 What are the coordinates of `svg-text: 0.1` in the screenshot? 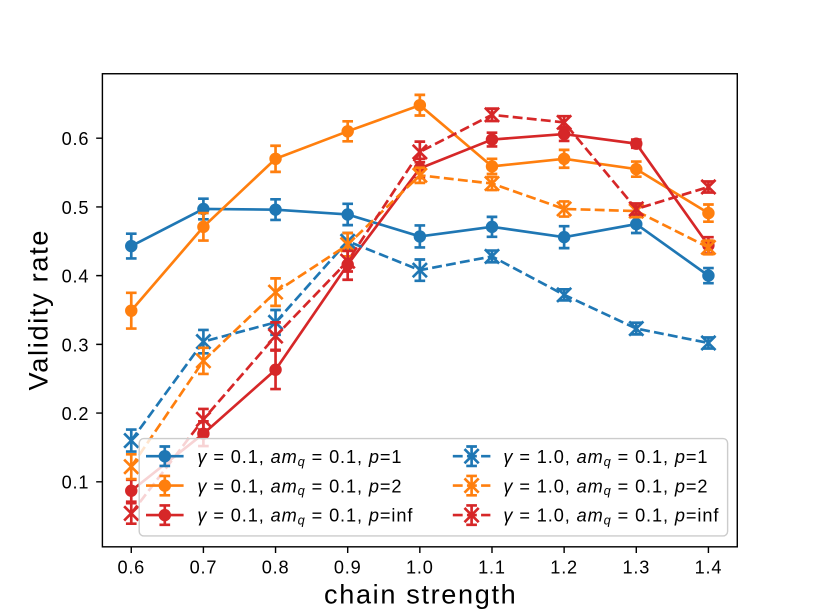 It's located at (76, 483).